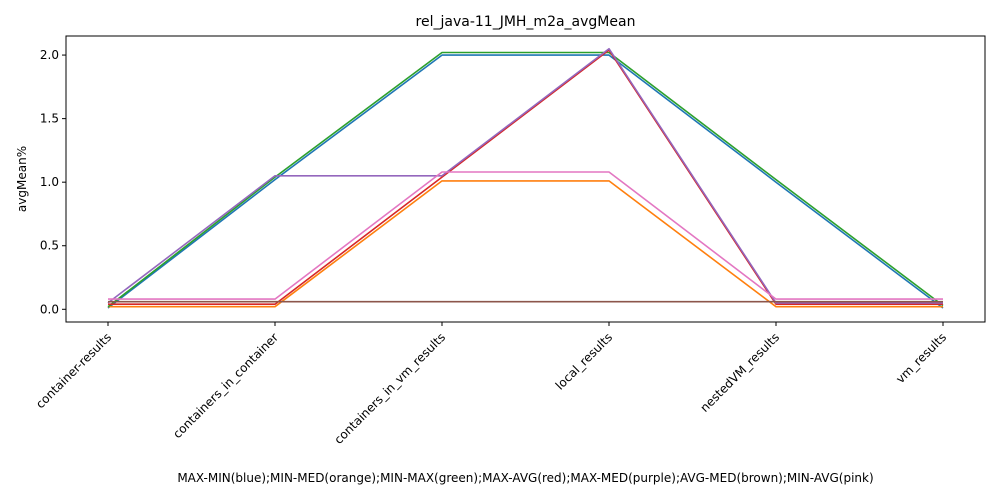 The width and height of the screenshot is (1000, 500). I want to click on y-tick-label: 1.0, so click(49, 182).